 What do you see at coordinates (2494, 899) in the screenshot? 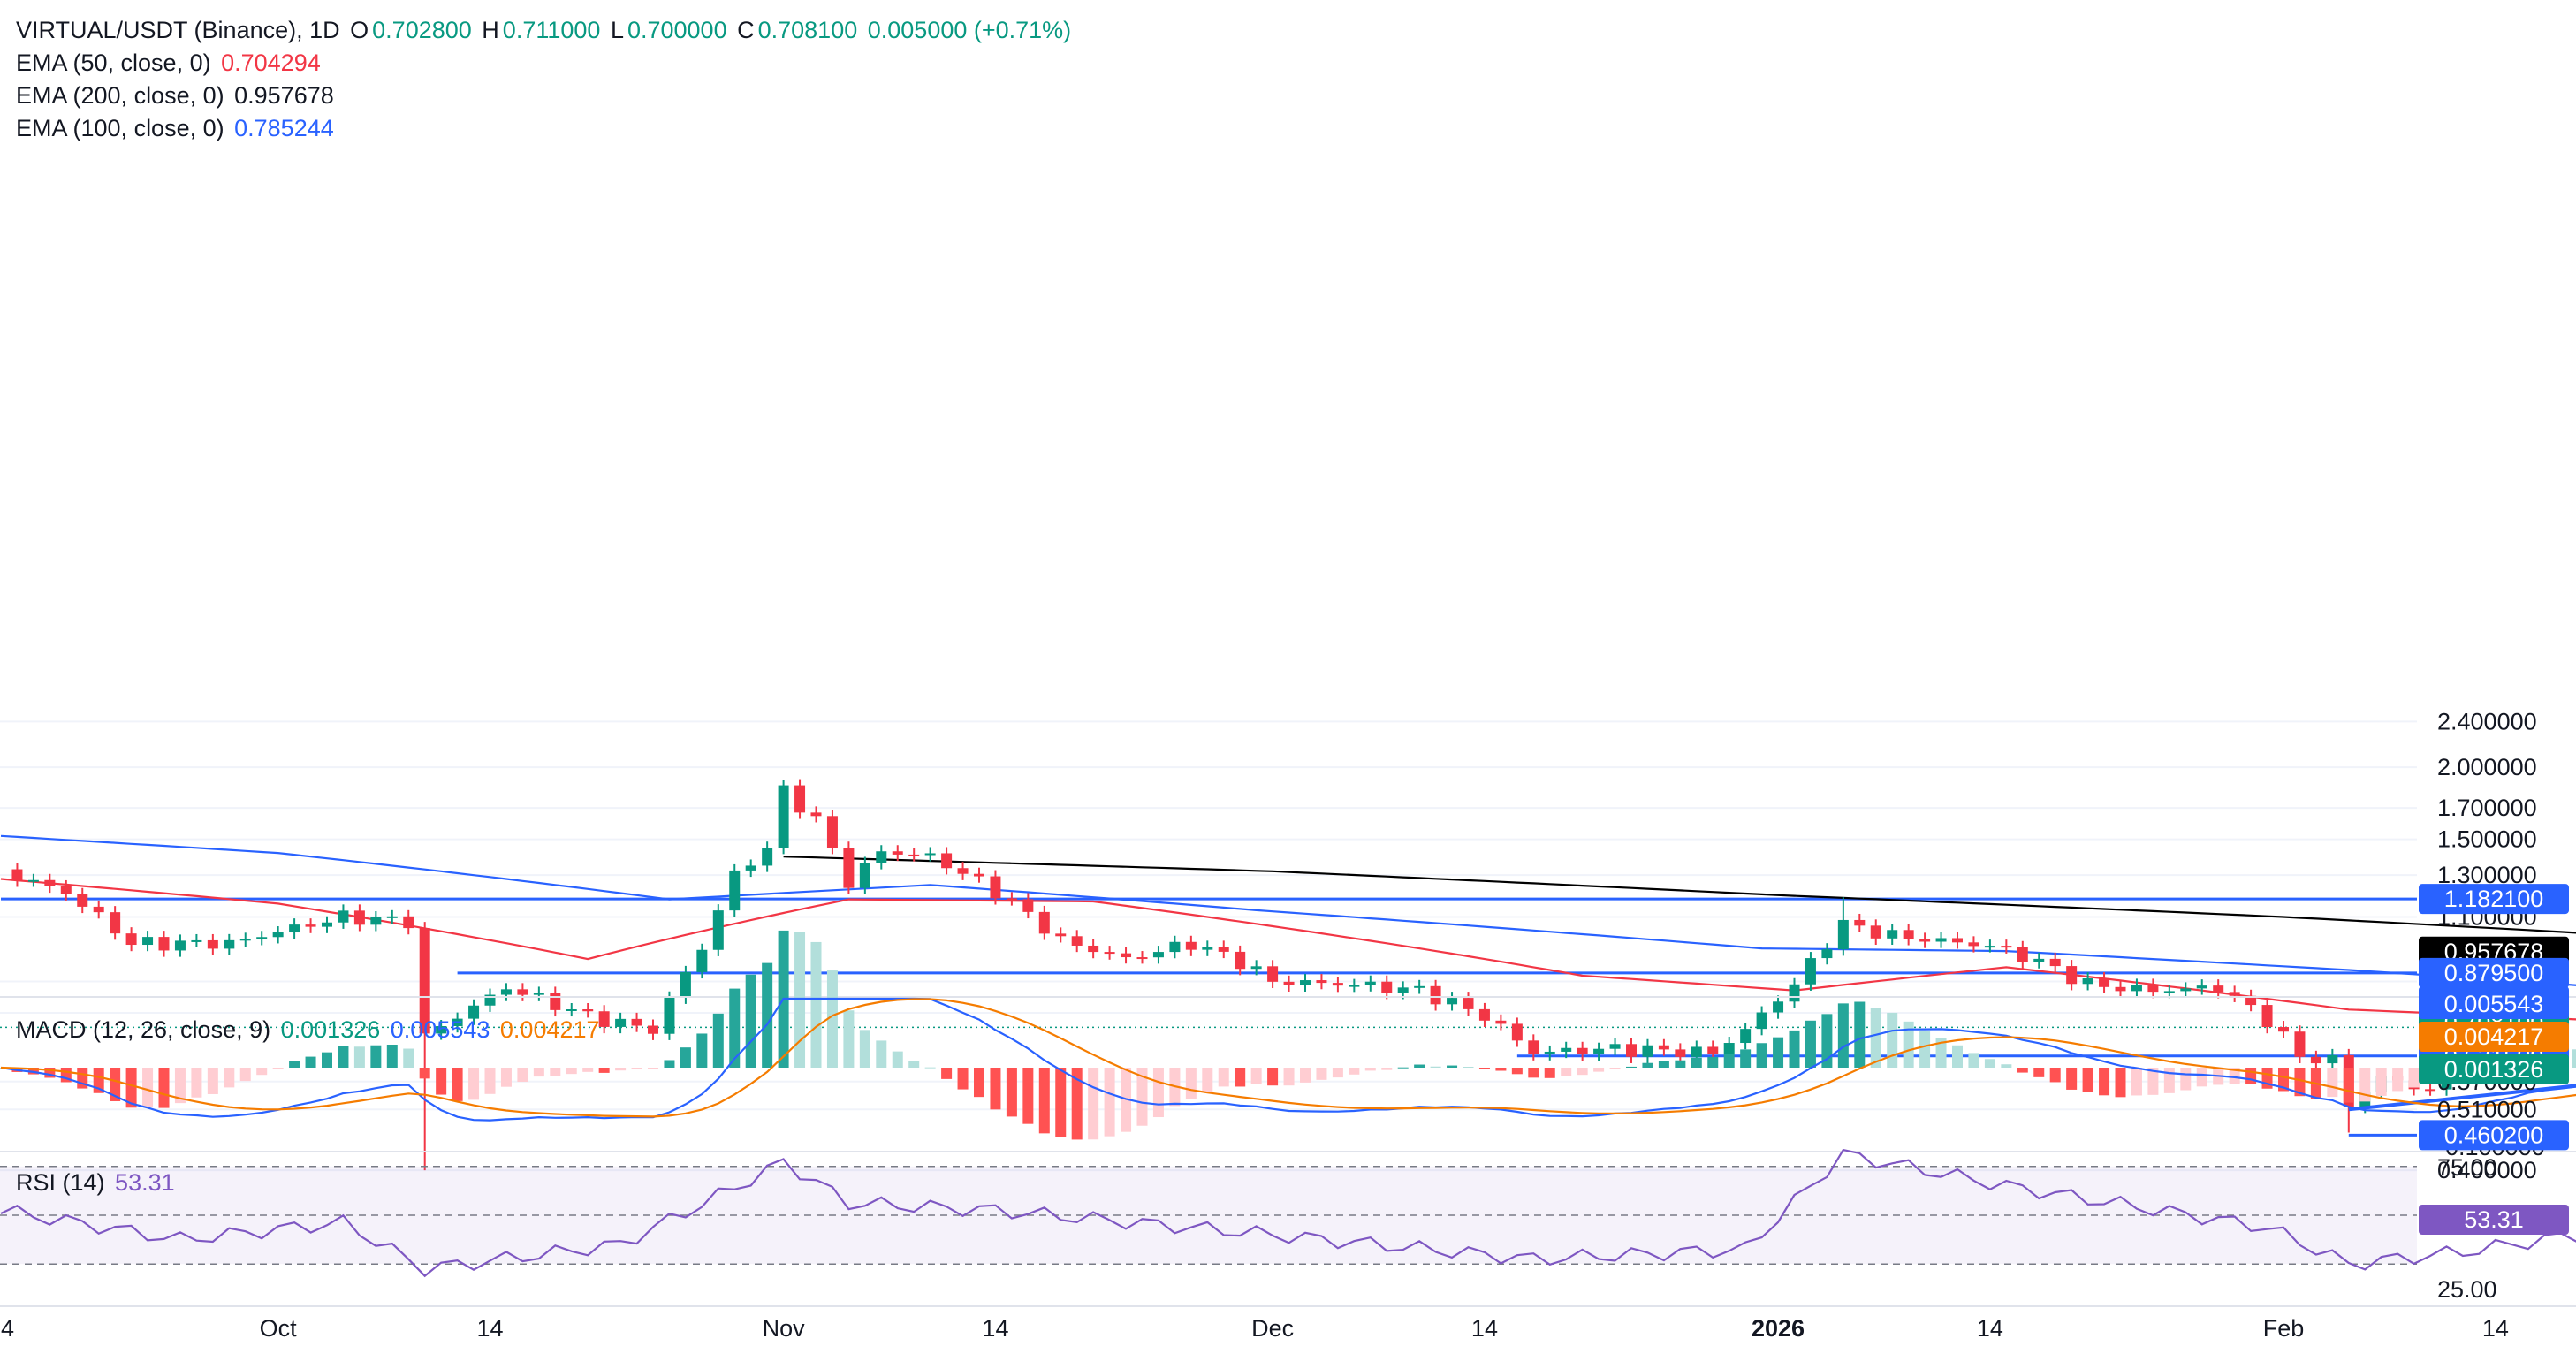
I see `price-tag-text: 1.182100` at bounding box center [2494, 899].